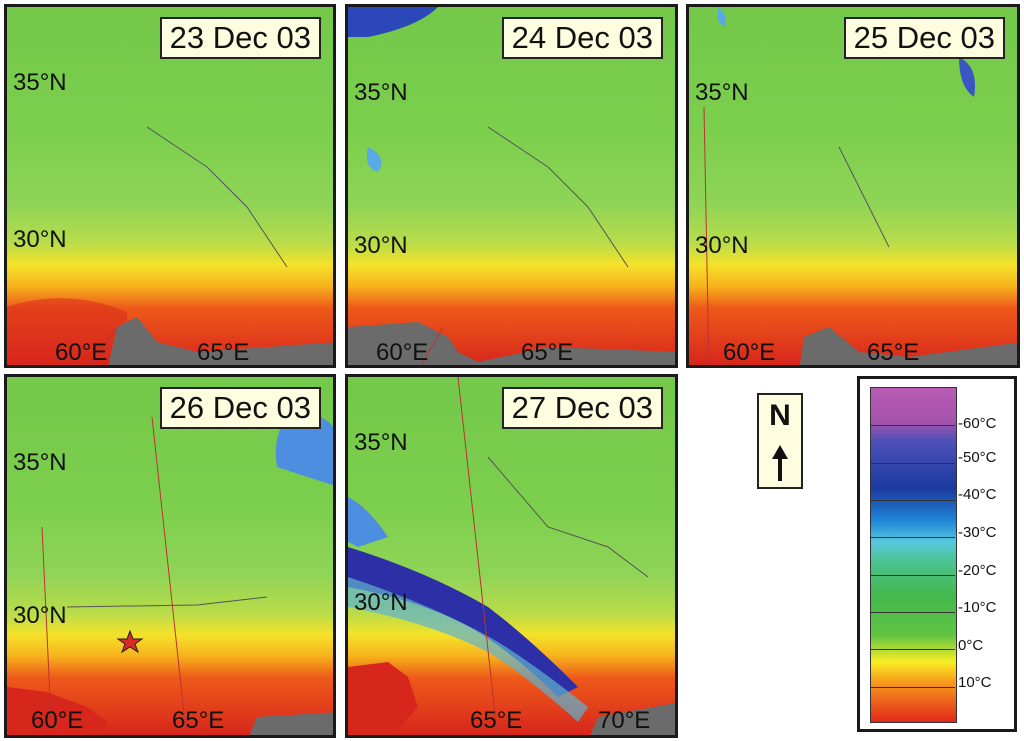  Describe the element at coordinates (780, 463) in the screenshot. I see `arrow-up-icon` at that location.